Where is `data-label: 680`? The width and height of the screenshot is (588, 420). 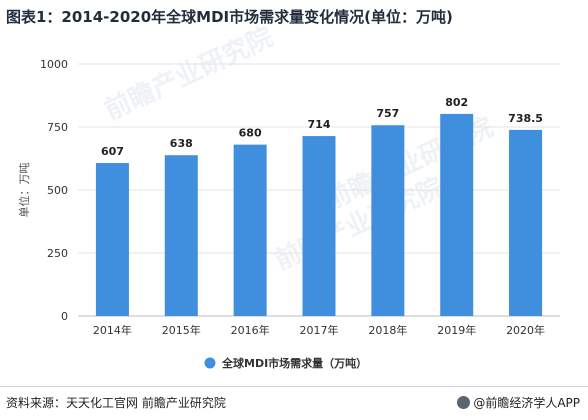
data-label: 680 is located at coordinates (250, 133).